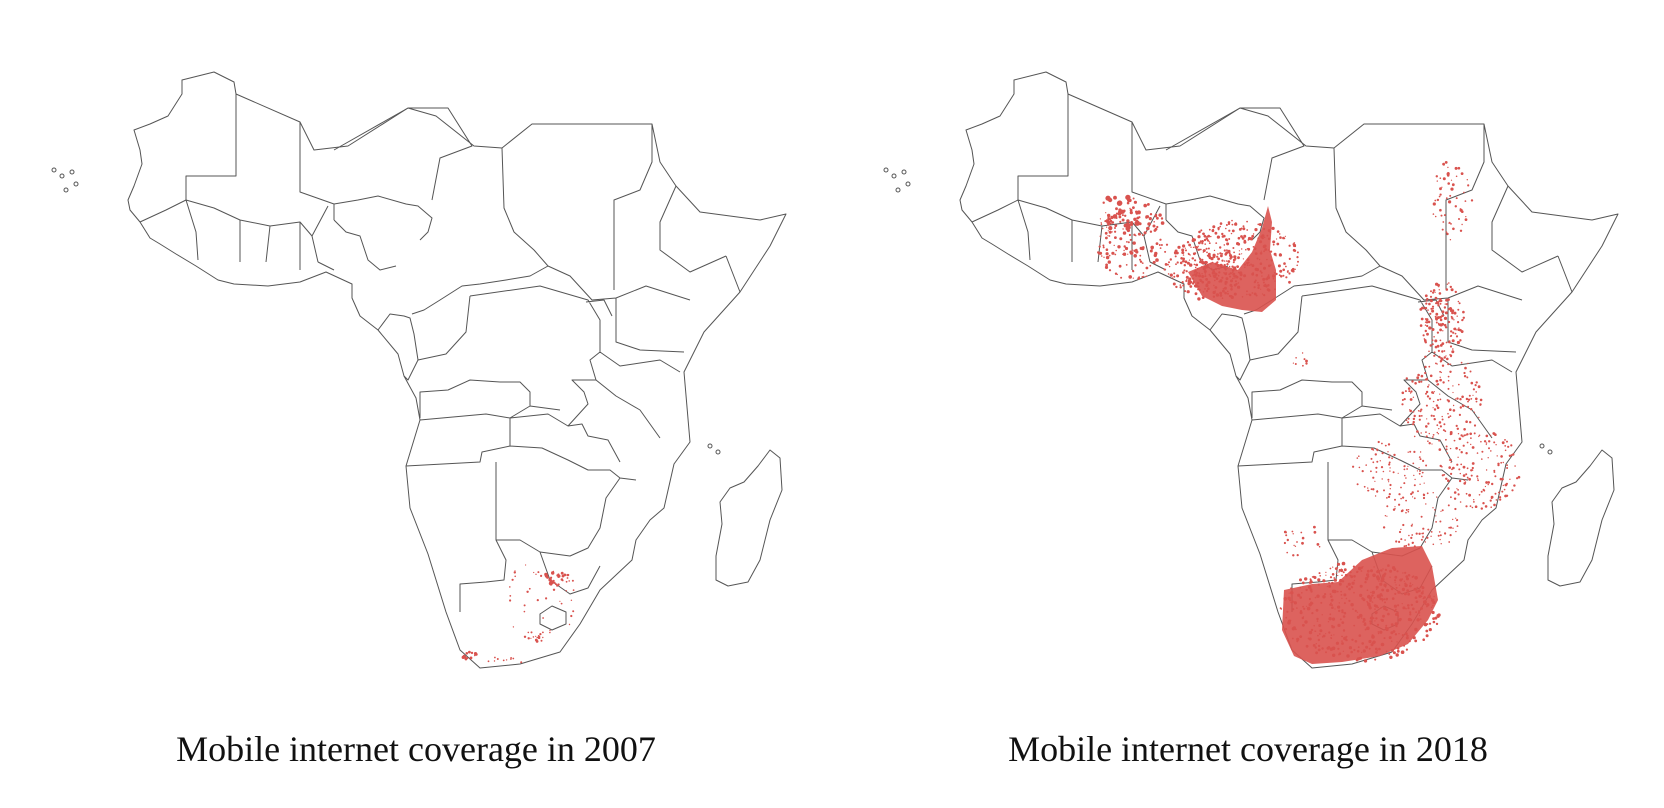 The width and height of the screenshot is (1664, 808). What do you see at coordinates (1360, 605) in the screenshot?
I see `coverage-area` at bounding box center [1360, 605].